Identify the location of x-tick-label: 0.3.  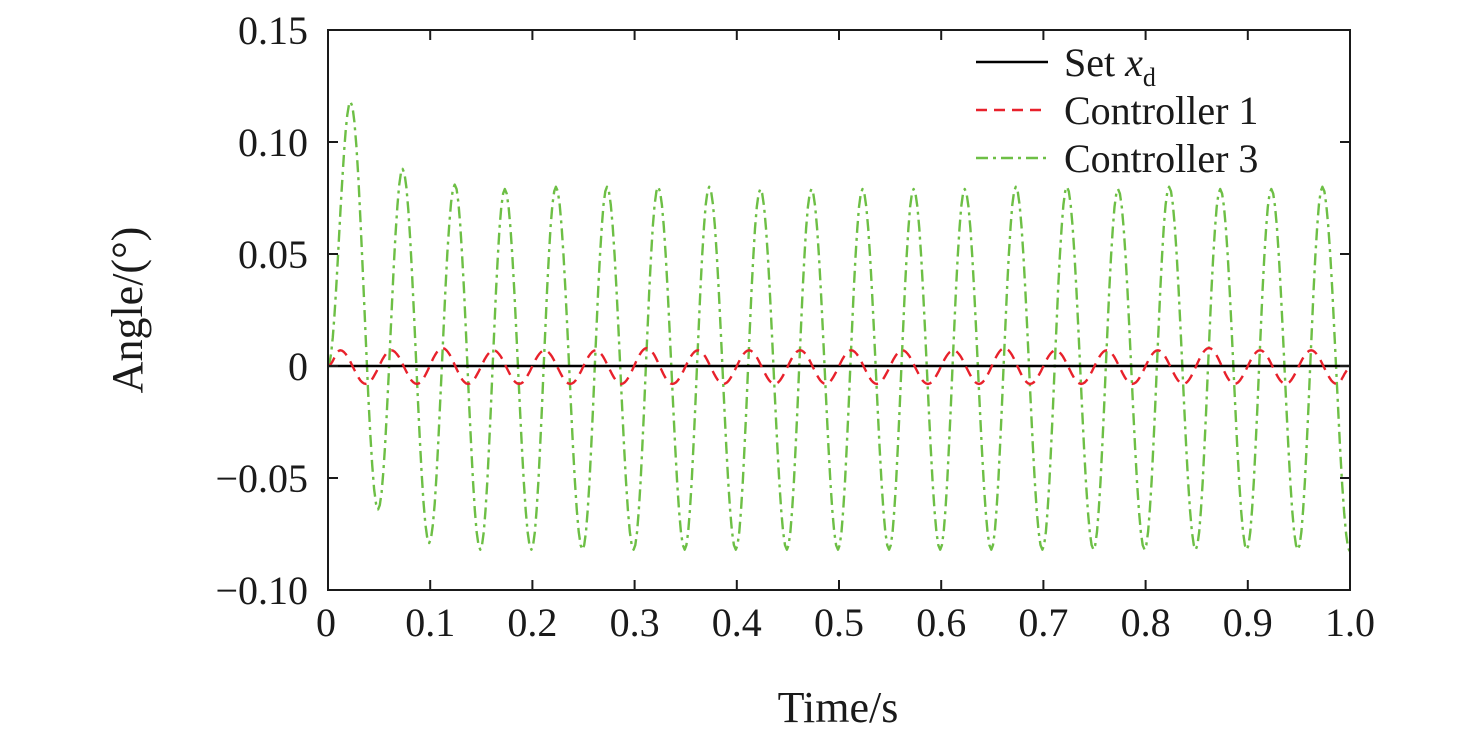
(635, 622).